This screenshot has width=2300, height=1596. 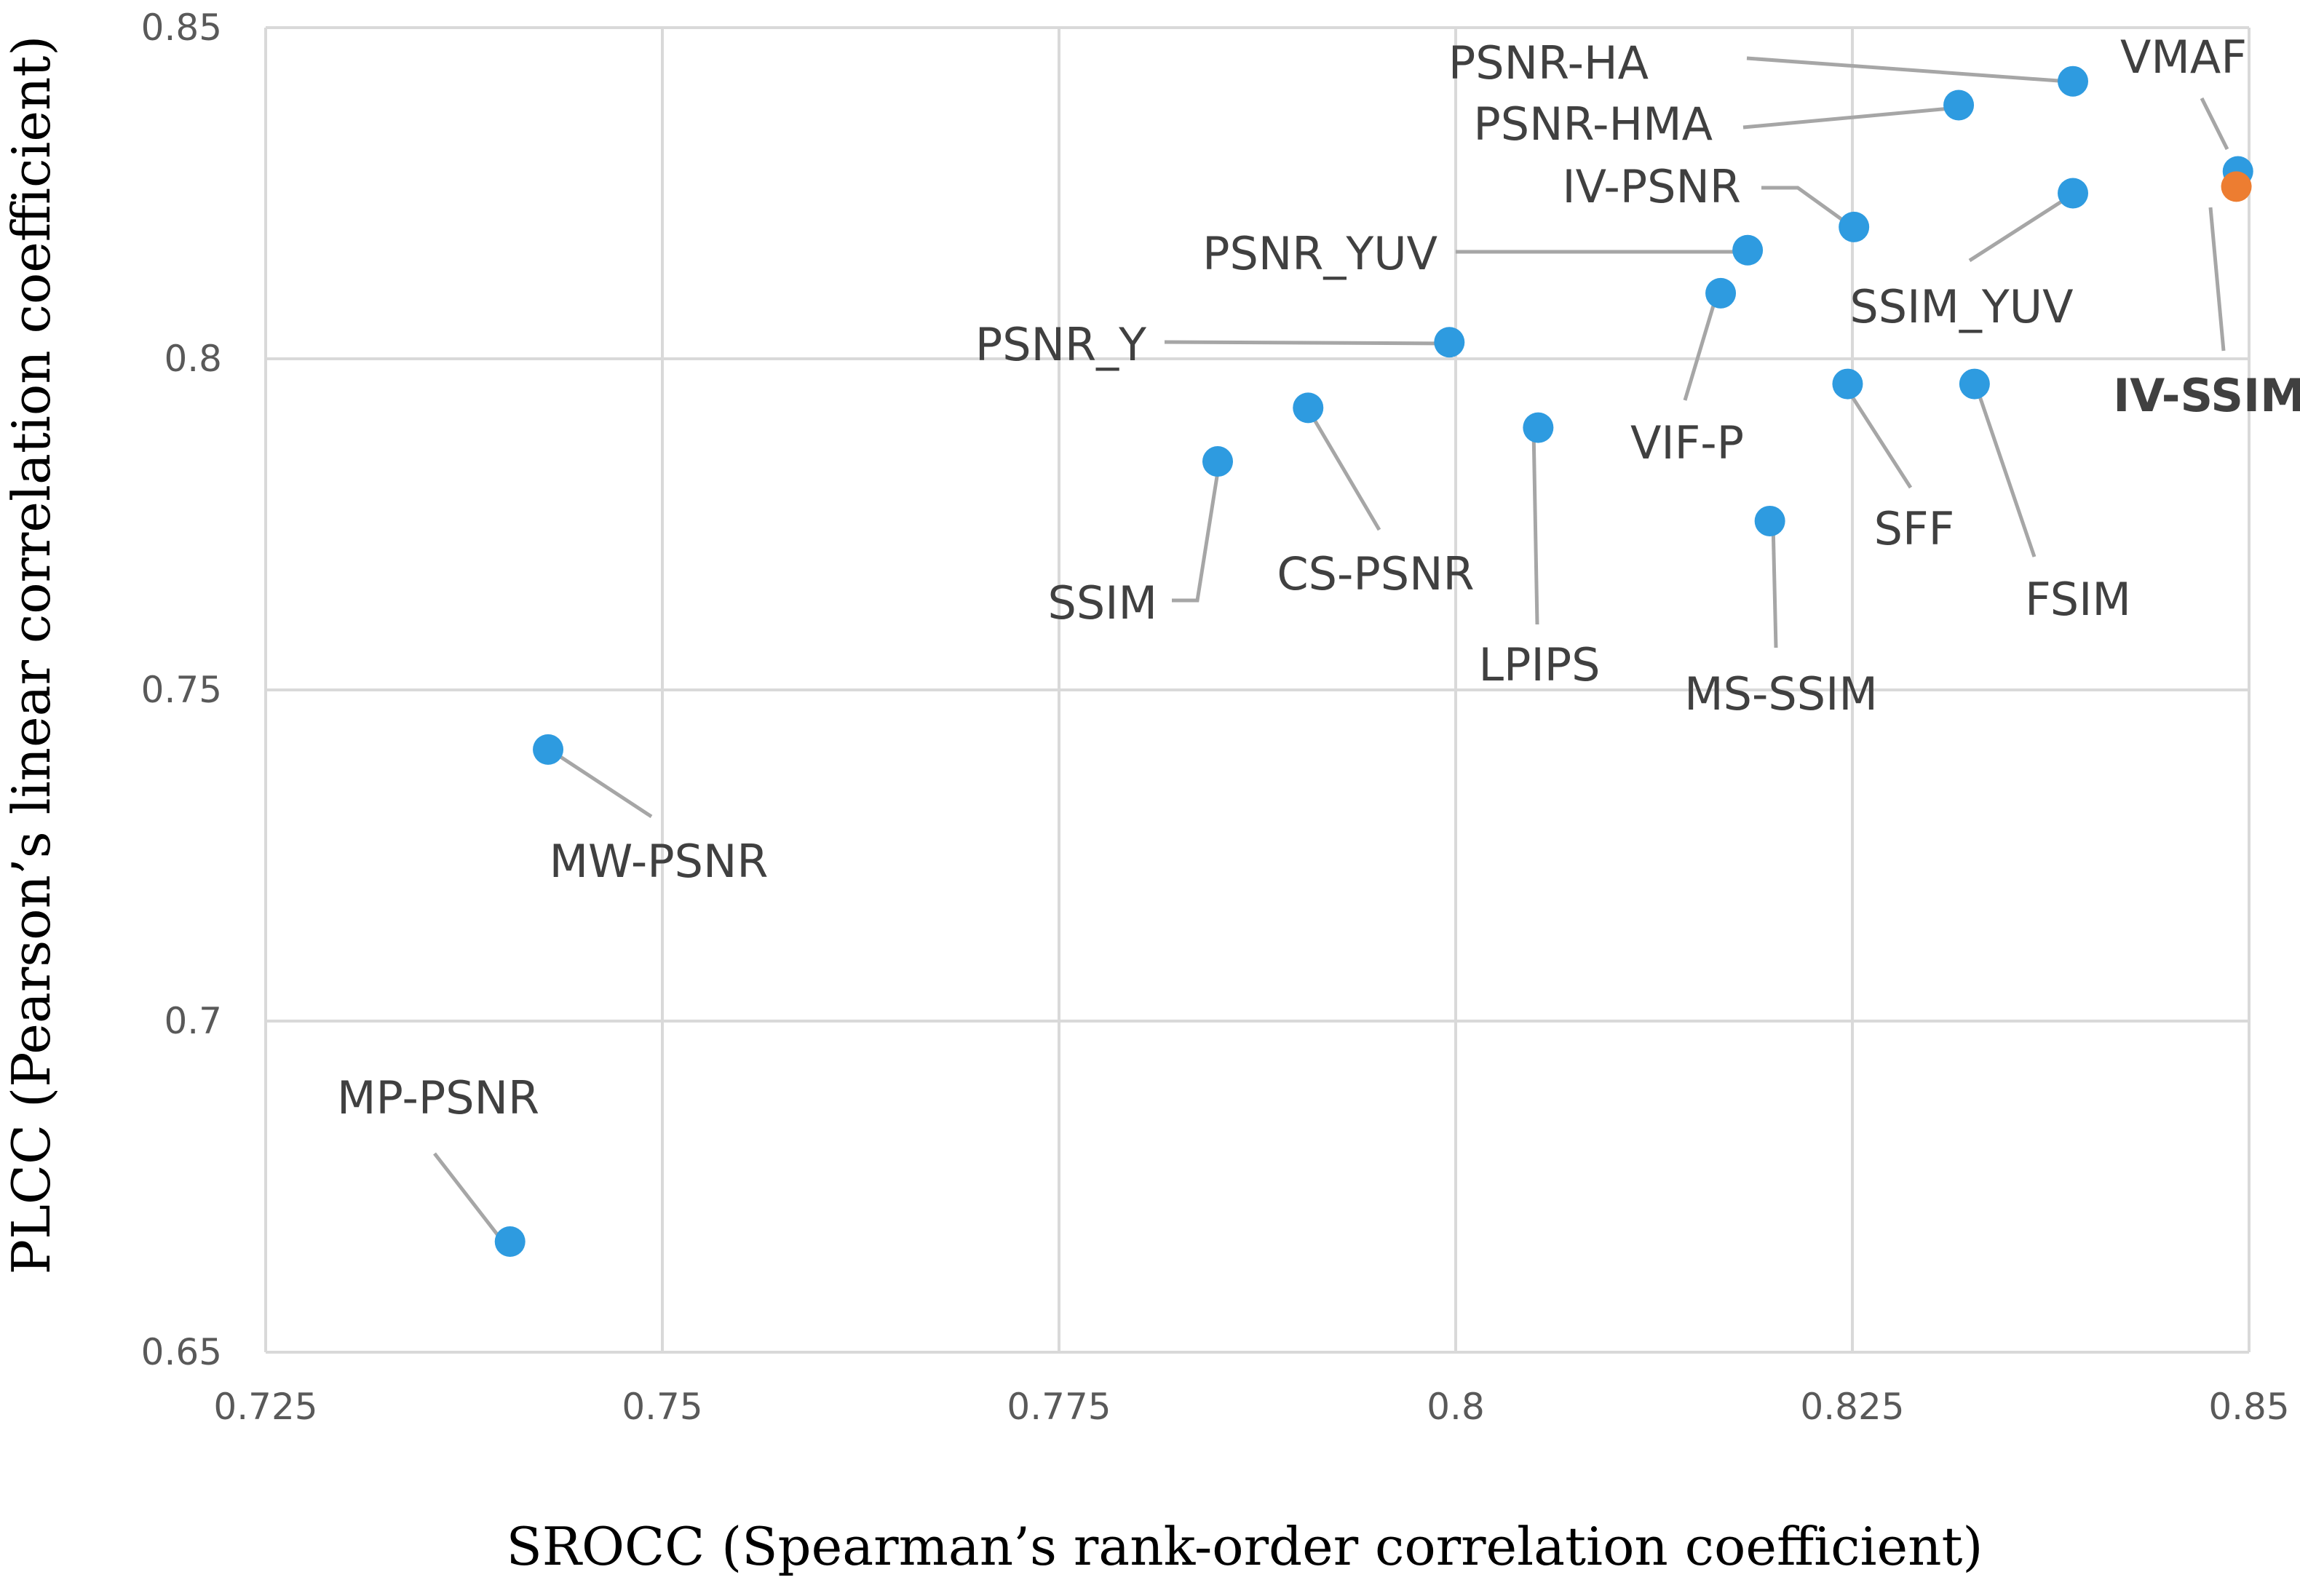 What do you see at coordinates (548, 750) in the screenshot?
I see `point-mw-psnr` at bounding box center [548, 750].